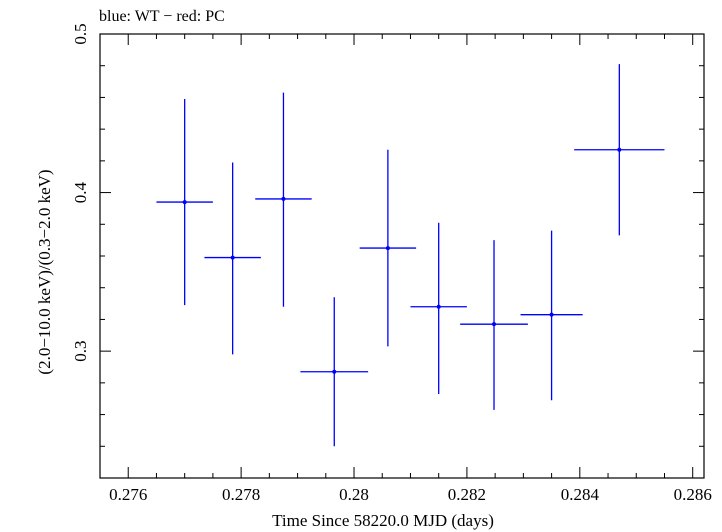 This screenshot has height=532, width=722. What do you see at coordinates (693, 494) in the screenshot?
I see `x-tick-label: 0.286` at bounding box center [693, 494].